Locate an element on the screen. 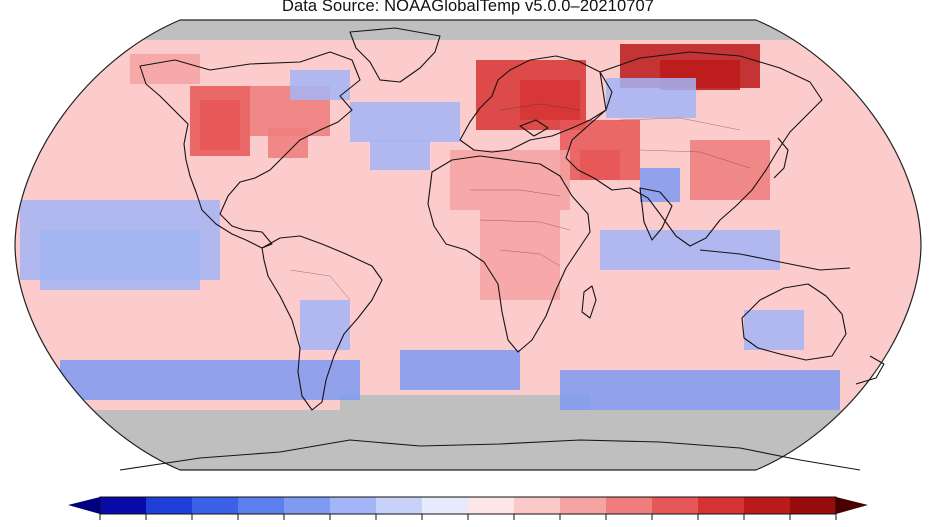 The height and width of the screenshot is (527, 936). india-outline is located at coordinates (656, 214).